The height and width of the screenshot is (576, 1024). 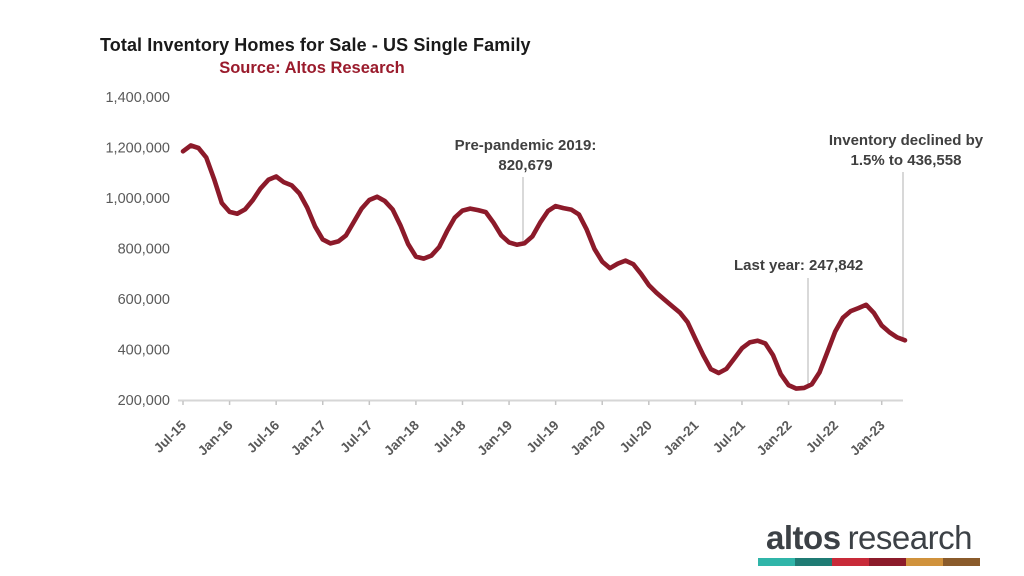 I want to click on x-axis-tick-label: Jul-17, so click(x=356, y=437).